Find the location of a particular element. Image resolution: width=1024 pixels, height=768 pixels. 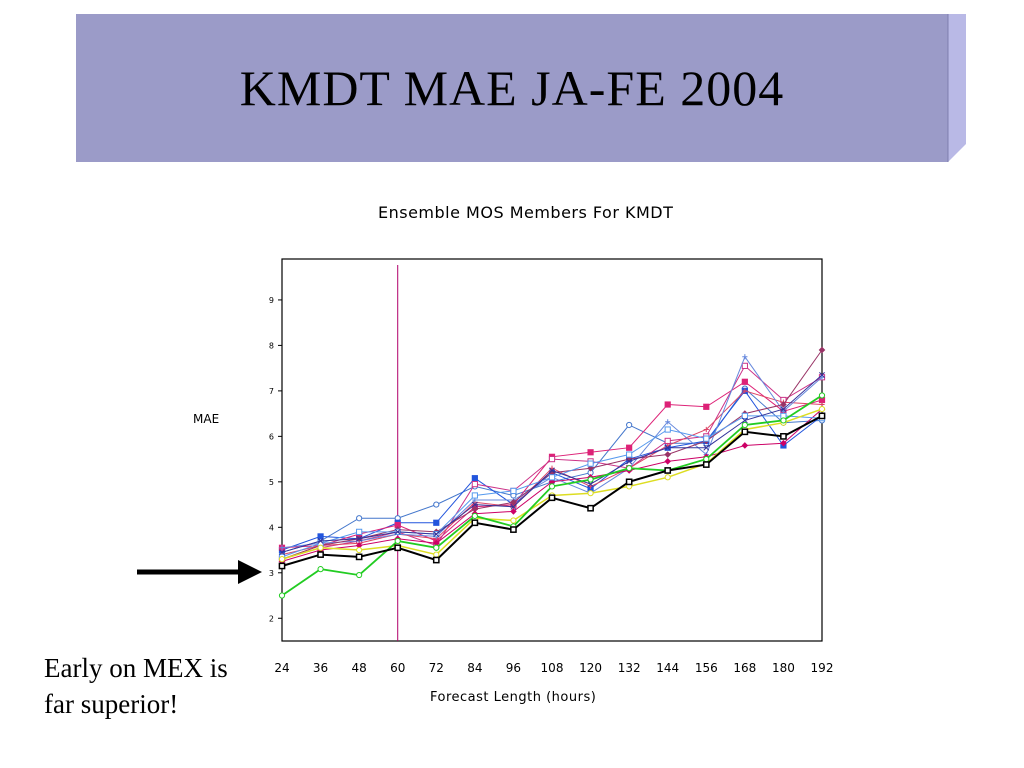

x-tick-label: 168 is located at coordinates (744, 668).